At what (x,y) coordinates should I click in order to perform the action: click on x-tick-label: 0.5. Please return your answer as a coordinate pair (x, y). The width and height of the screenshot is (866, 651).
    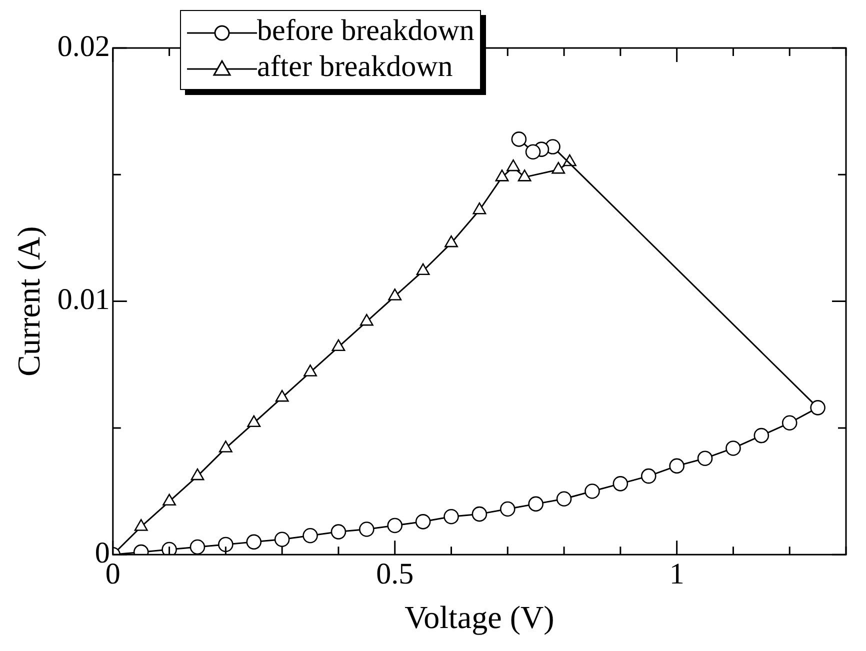
    Looking at the image, I should click on (395, 573).